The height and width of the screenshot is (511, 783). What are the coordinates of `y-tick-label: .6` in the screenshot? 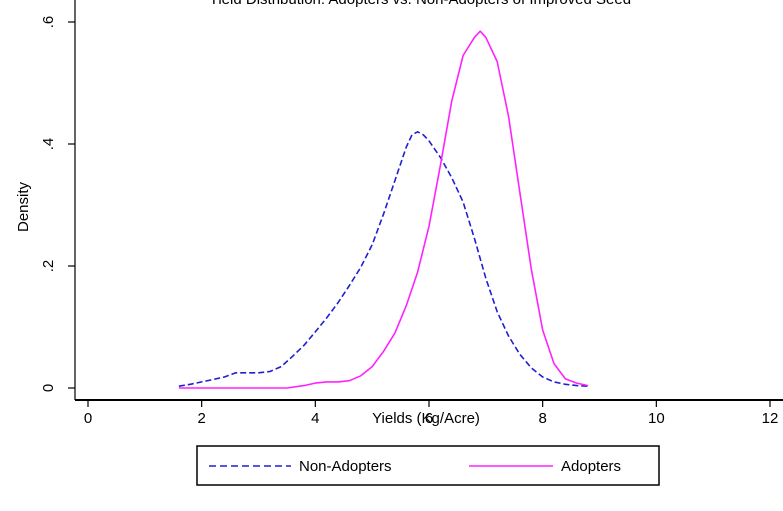 It's located at (48, 22).